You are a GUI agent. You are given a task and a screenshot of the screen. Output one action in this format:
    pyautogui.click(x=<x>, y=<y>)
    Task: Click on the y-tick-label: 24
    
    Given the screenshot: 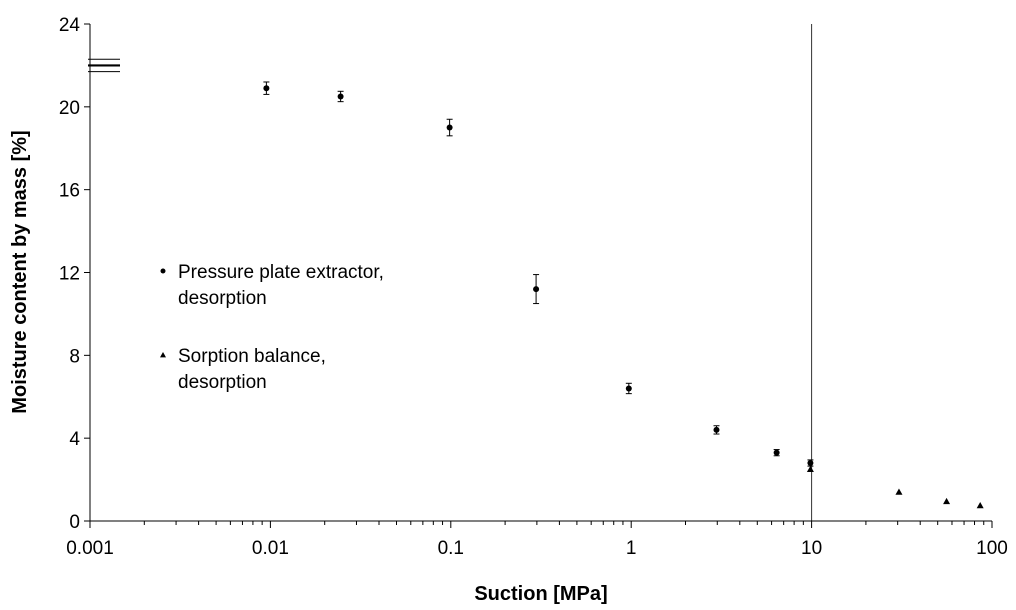 What is the action you would take?
    pyautogui.click(x=70, y=25)
    